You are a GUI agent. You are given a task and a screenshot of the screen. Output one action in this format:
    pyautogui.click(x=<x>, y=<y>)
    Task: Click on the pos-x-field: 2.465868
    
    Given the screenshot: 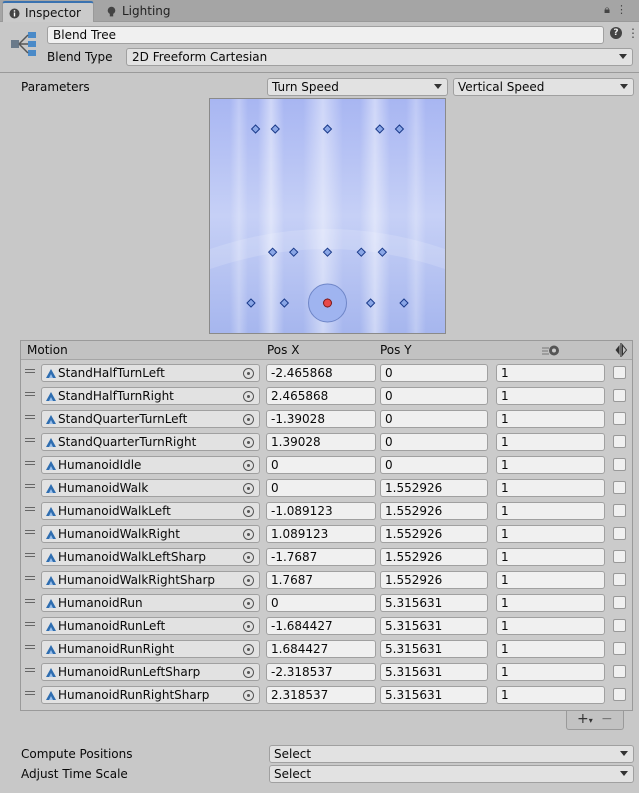 What is the action you would take?
    pyautogui.click(x=321, y=396)
    